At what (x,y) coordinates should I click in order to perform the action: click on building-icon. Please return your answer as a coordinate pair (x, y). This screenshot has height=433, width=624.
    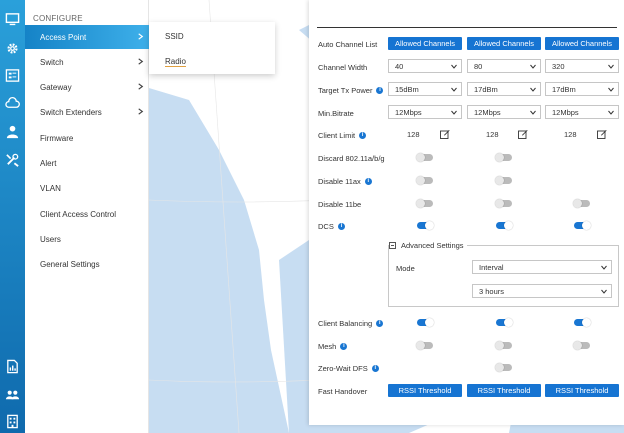
    Looking at the image, I should click on (12, 421).